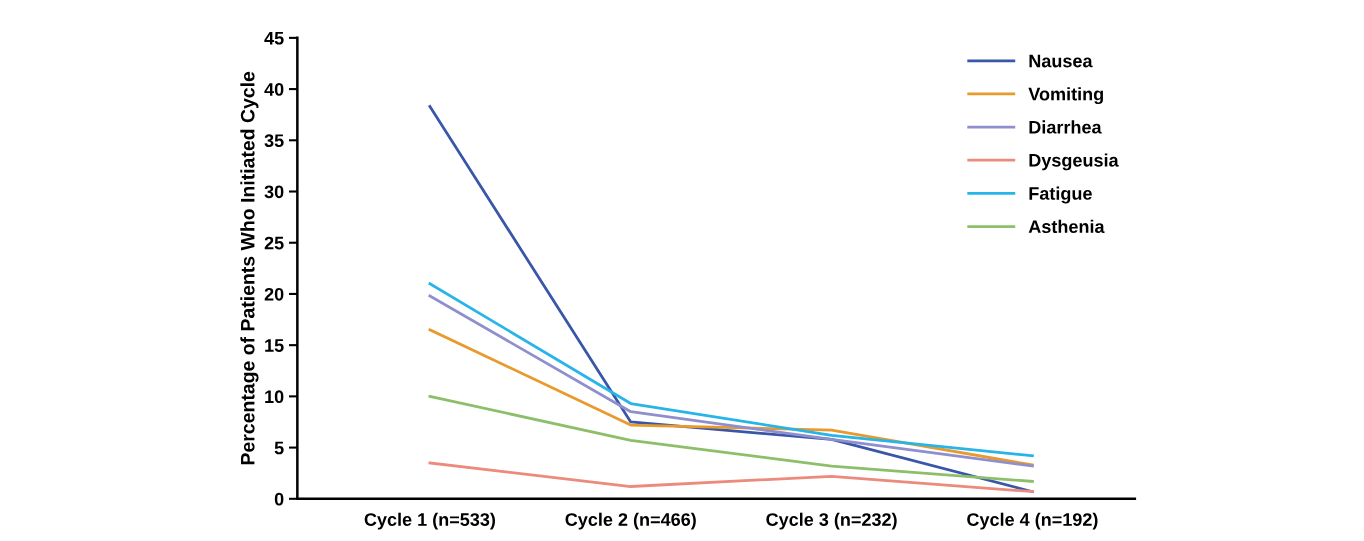 The image size is (1364, 541). What do you see at coordinates (831, 521) in the screenshot?
I see `x-tick-label: Cycle 3 (n=232)` at bounding box center [831, 521].